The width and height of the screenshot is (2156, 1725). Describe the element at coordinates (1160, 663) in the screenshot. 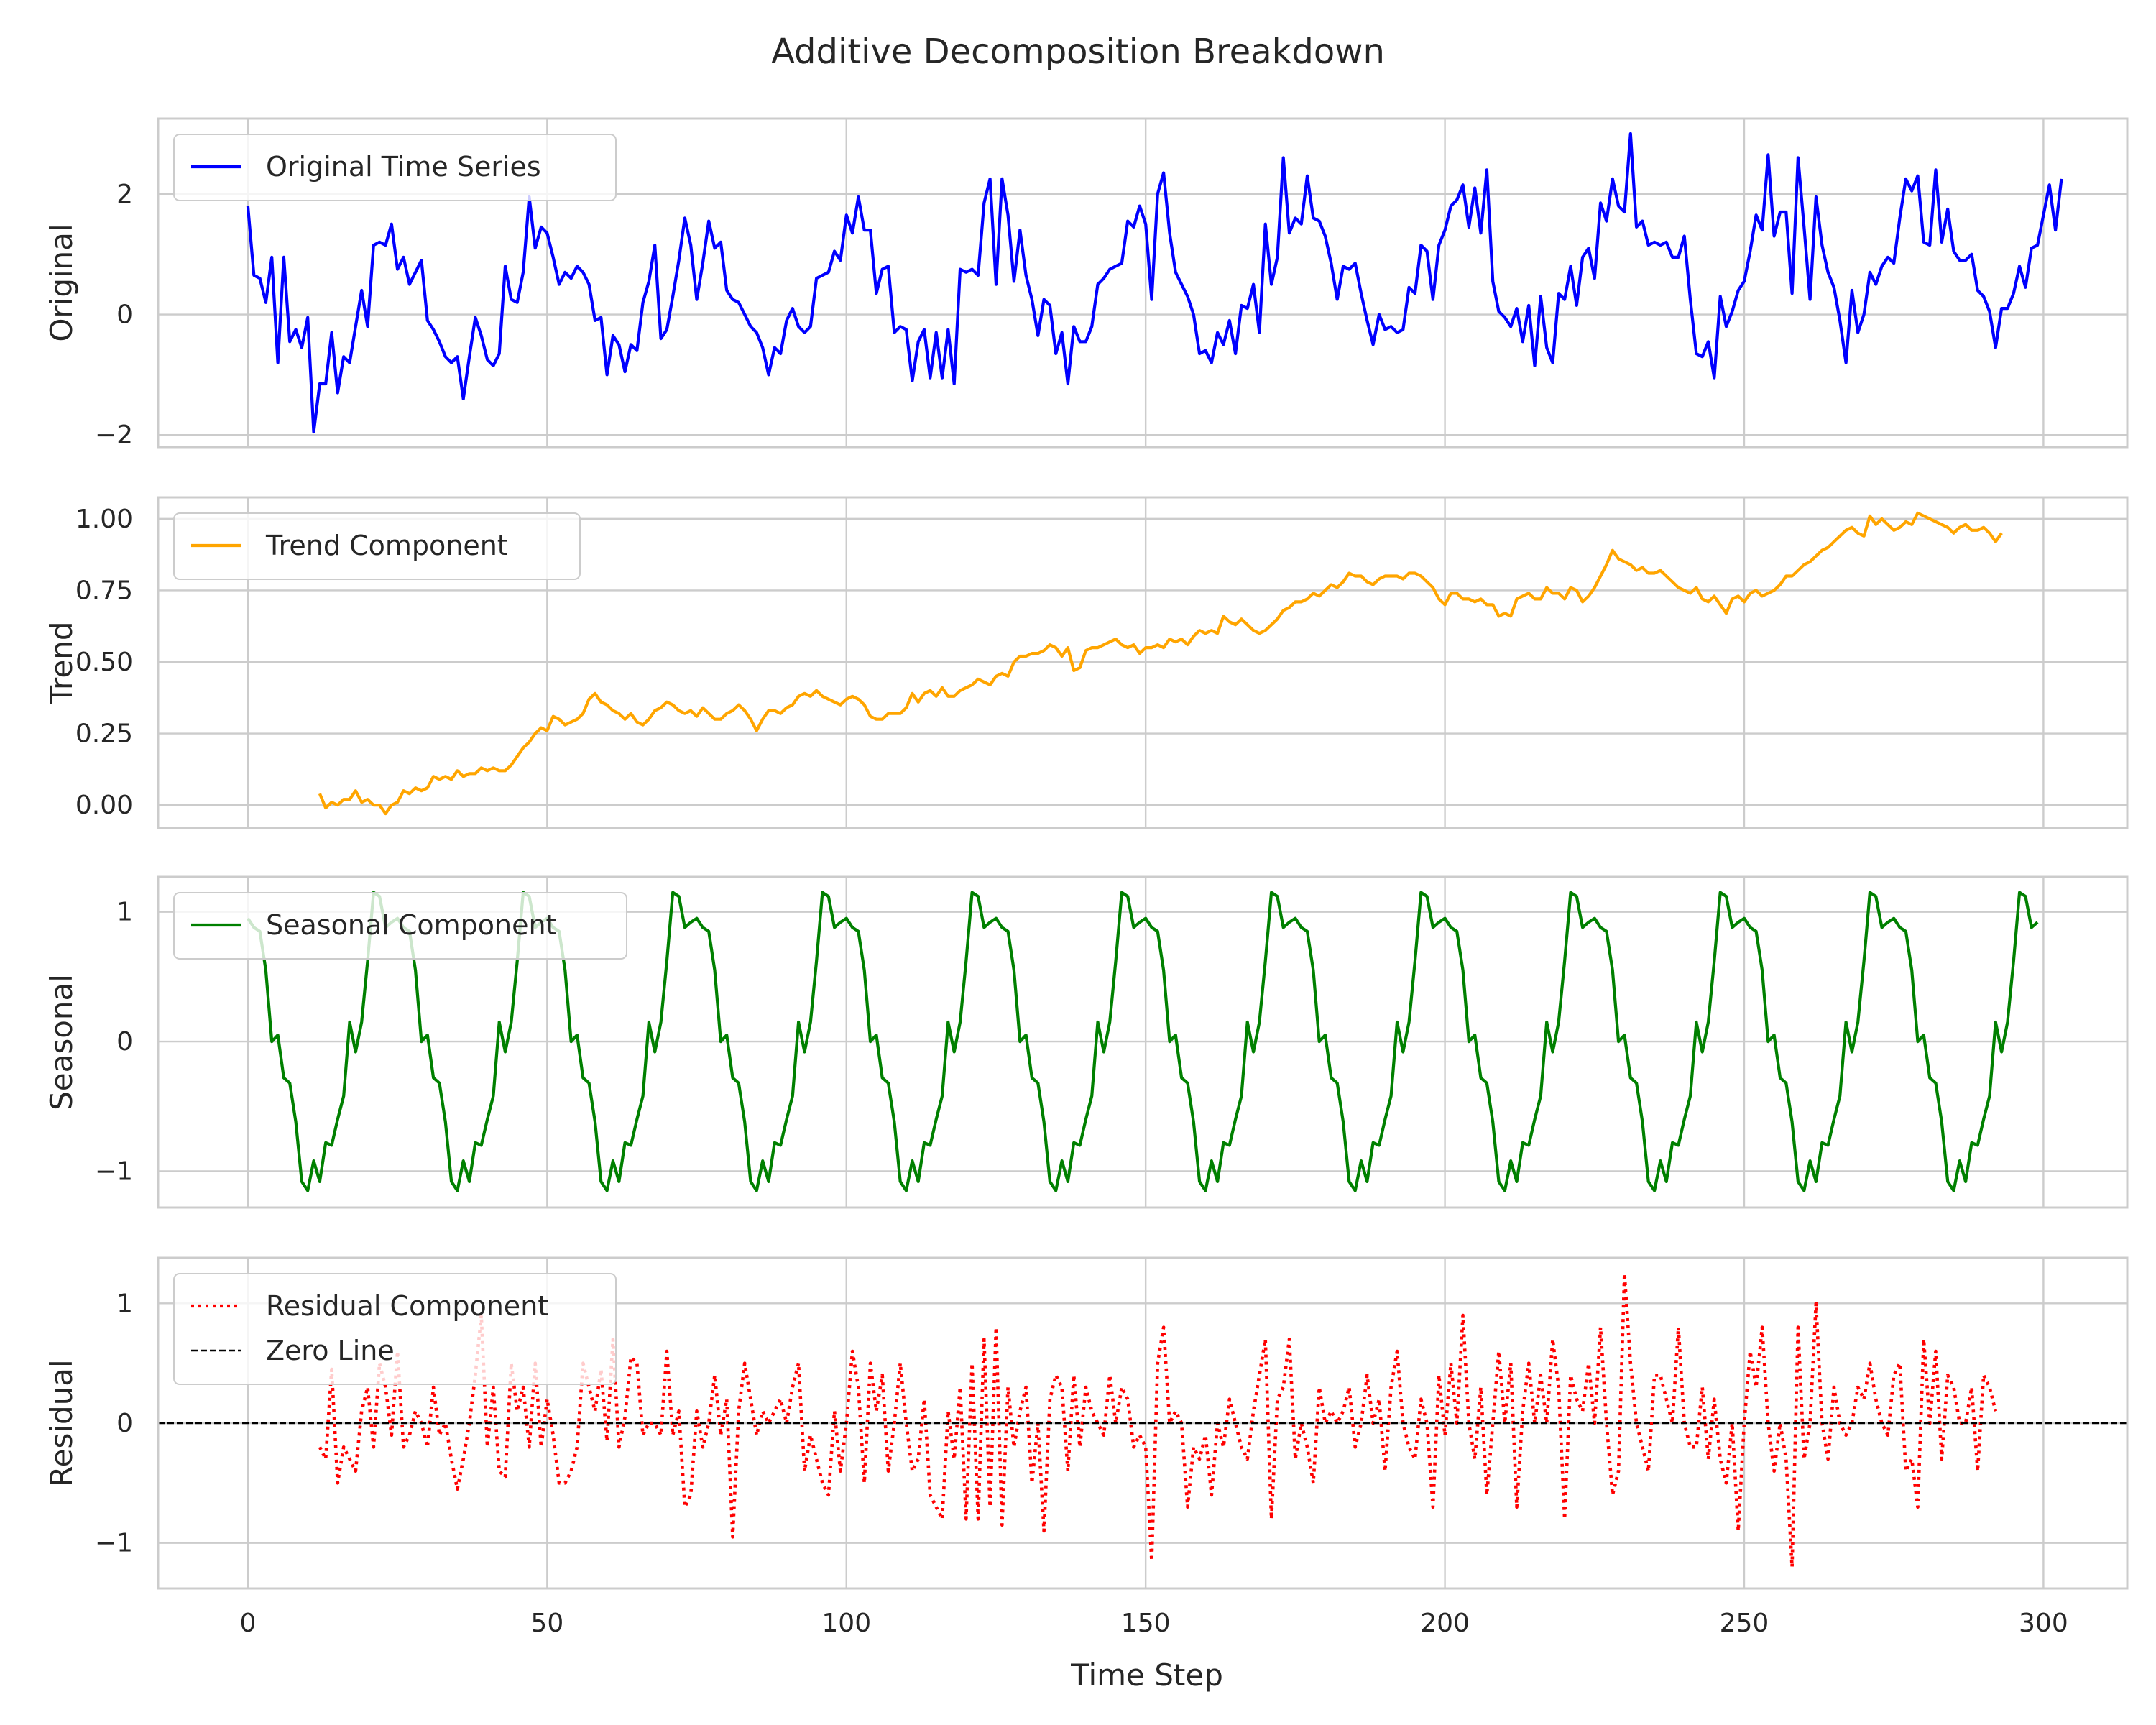

I see `series-line-trend` at that location.